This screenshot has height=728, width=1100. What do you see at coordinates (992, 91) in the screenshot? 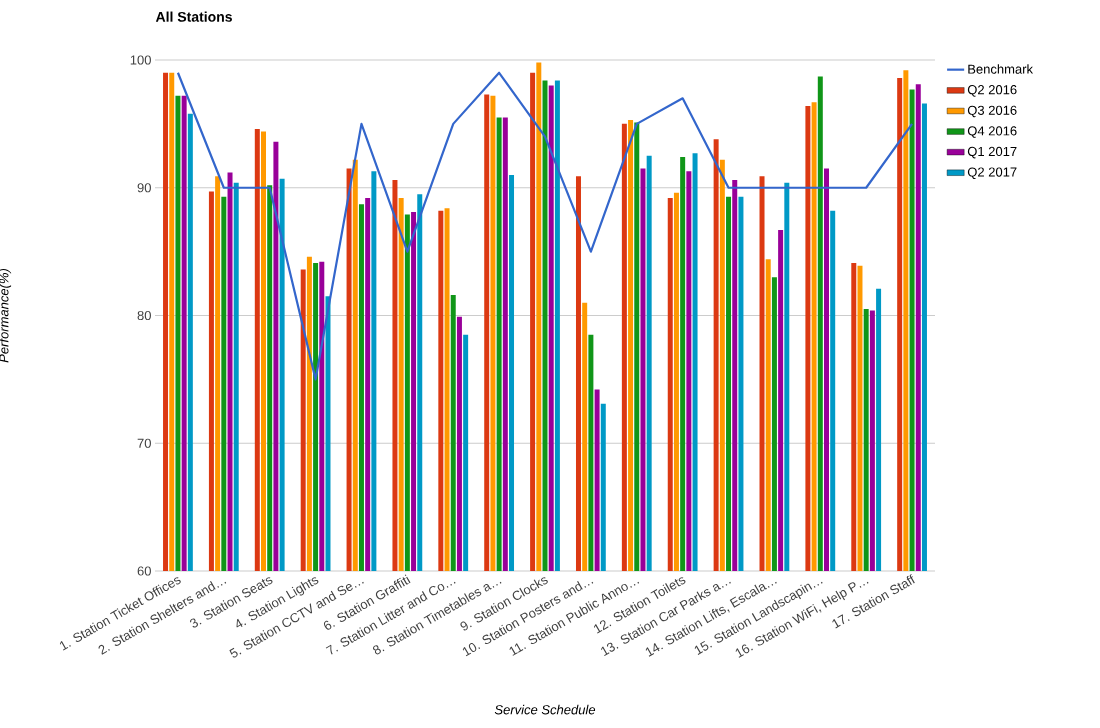
I see `legend-label: Q2 2016` at bounding box center [992, 91].